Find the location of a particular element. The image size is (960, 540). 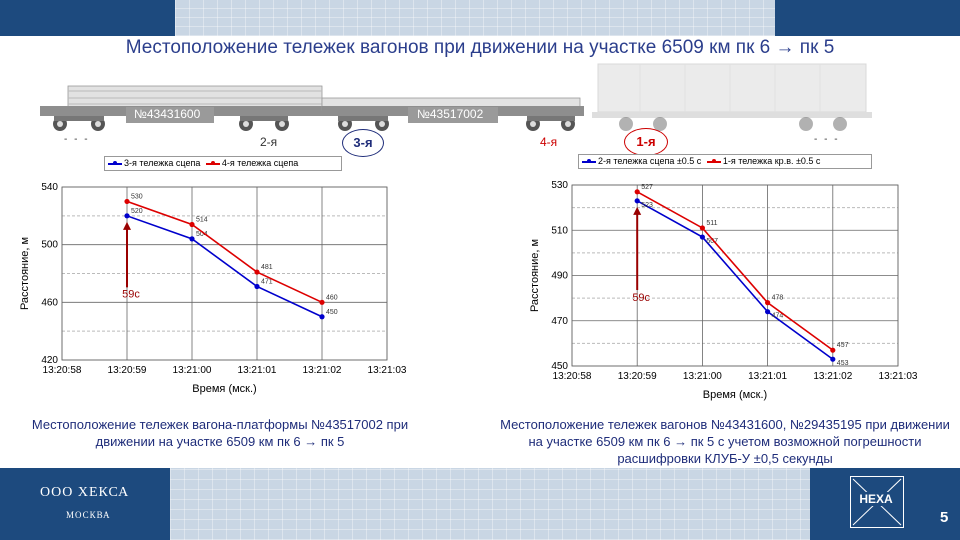

chart1-legend-label-1: 3-я тележка сцепа is located at coordinates (162, 163).